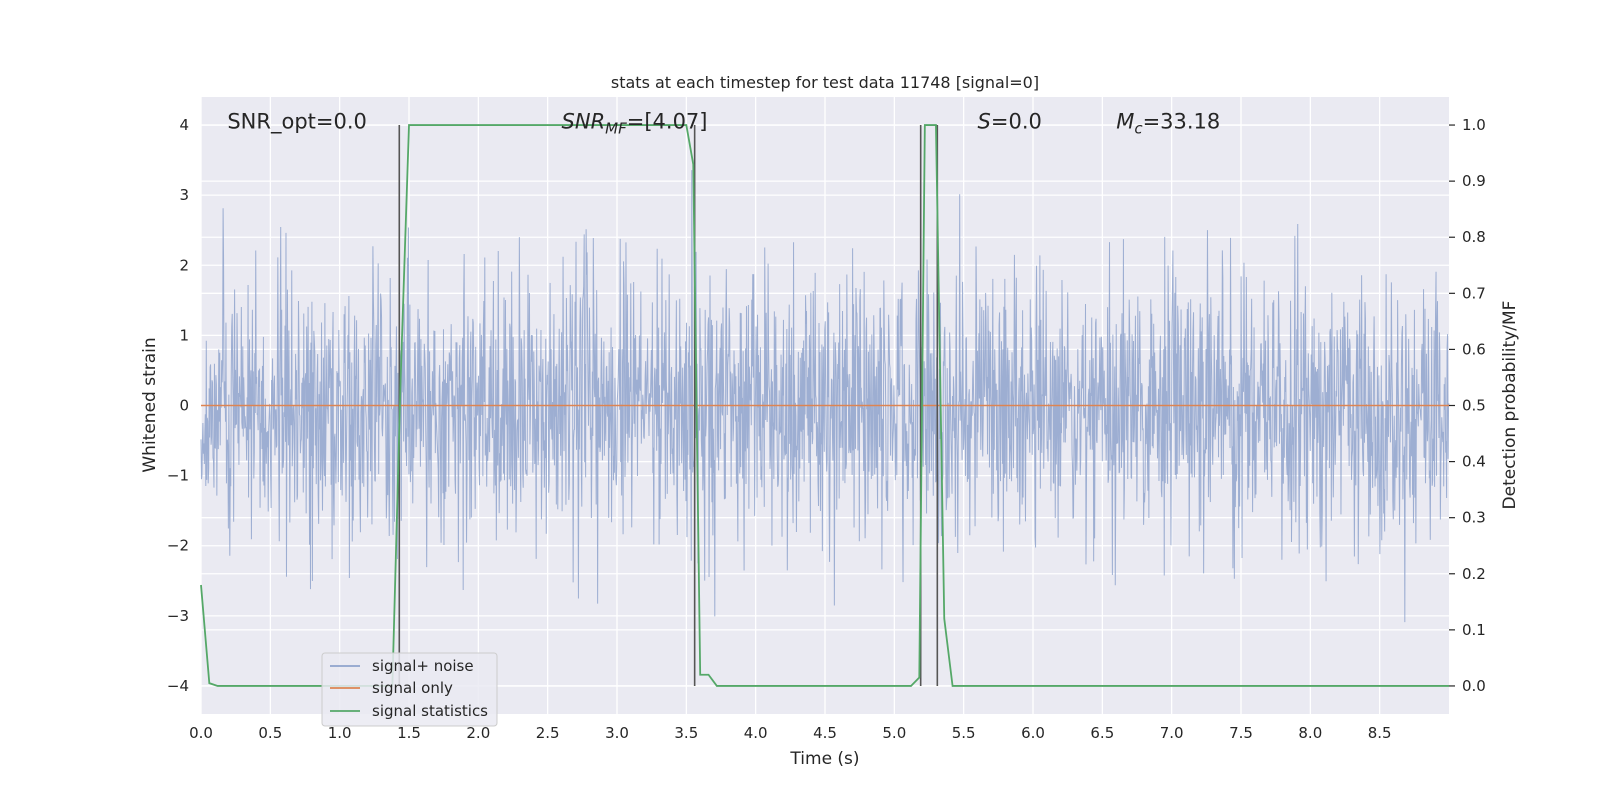 The height and width of the screenshot is (800, 1600). What do you see at coordinates (1168, 124) in the screenshot?
I see `annotation-mc-value: Mc=33.18` at bounding box center [1168, 124].